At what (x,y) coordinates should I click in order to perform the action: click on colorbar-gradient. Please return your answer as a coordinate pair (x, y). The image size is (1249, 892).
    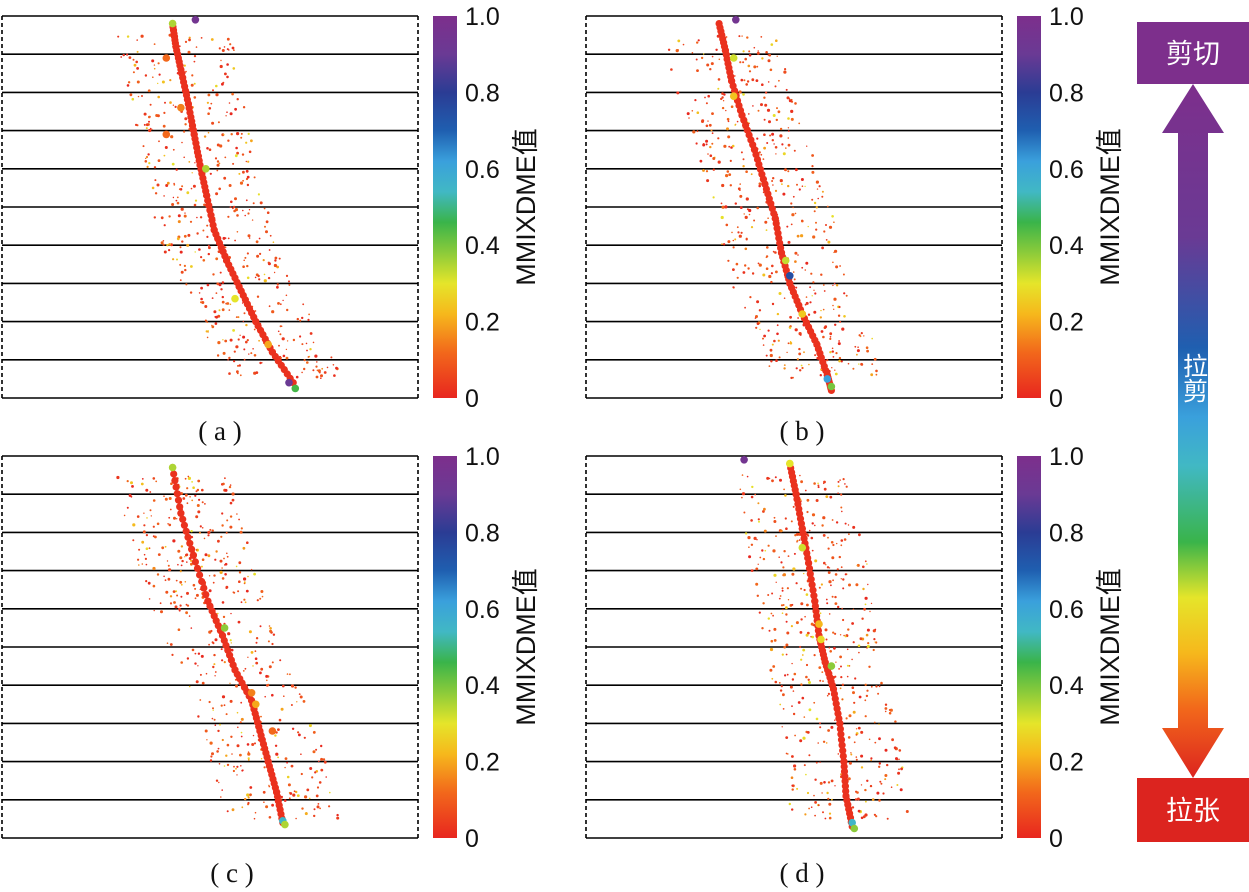
    Looking at the image, I should click on (445, 207).